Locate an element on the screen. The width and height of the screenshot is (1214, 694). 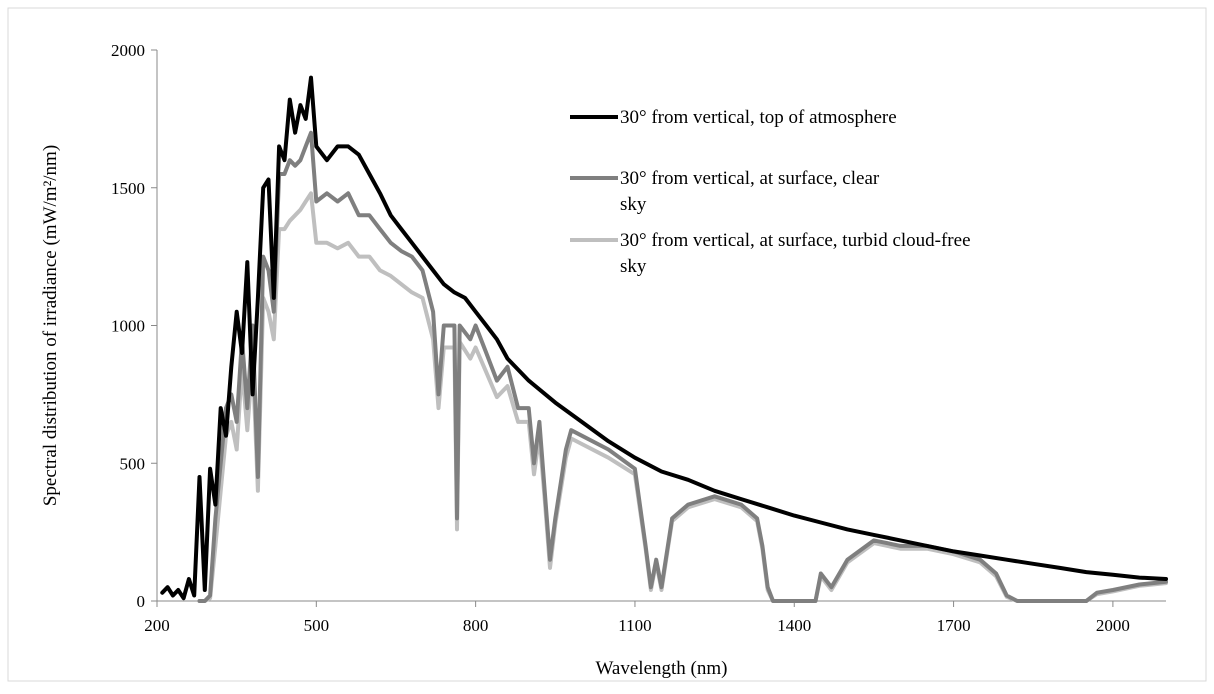
legend-label-1: 30° from vertical, top of atmosphere is located at coordinates (758, 117).